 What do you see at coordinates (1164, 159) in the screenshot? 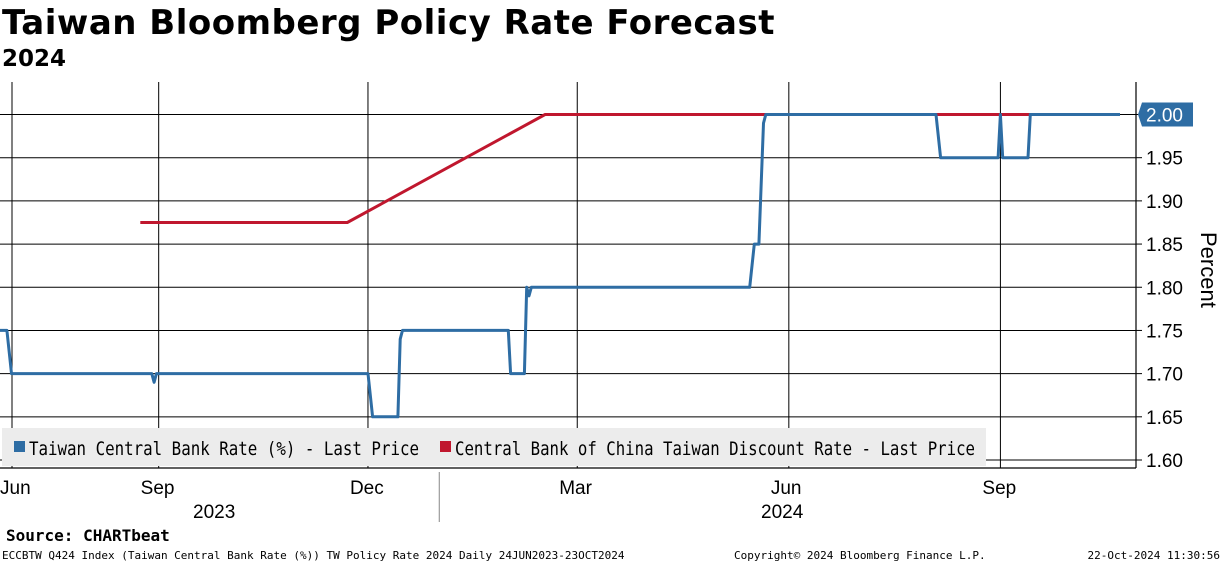
I see `y-tick-label: 1.95` at bounding box center [1164, 159].